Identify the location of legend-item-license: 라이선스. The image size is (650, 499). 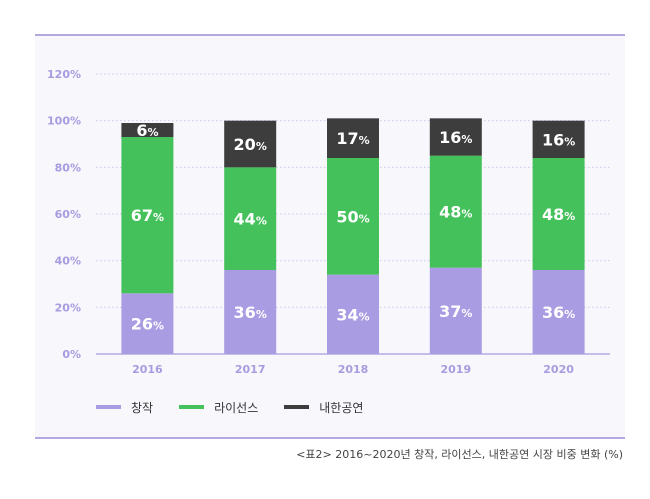
(218, 407).